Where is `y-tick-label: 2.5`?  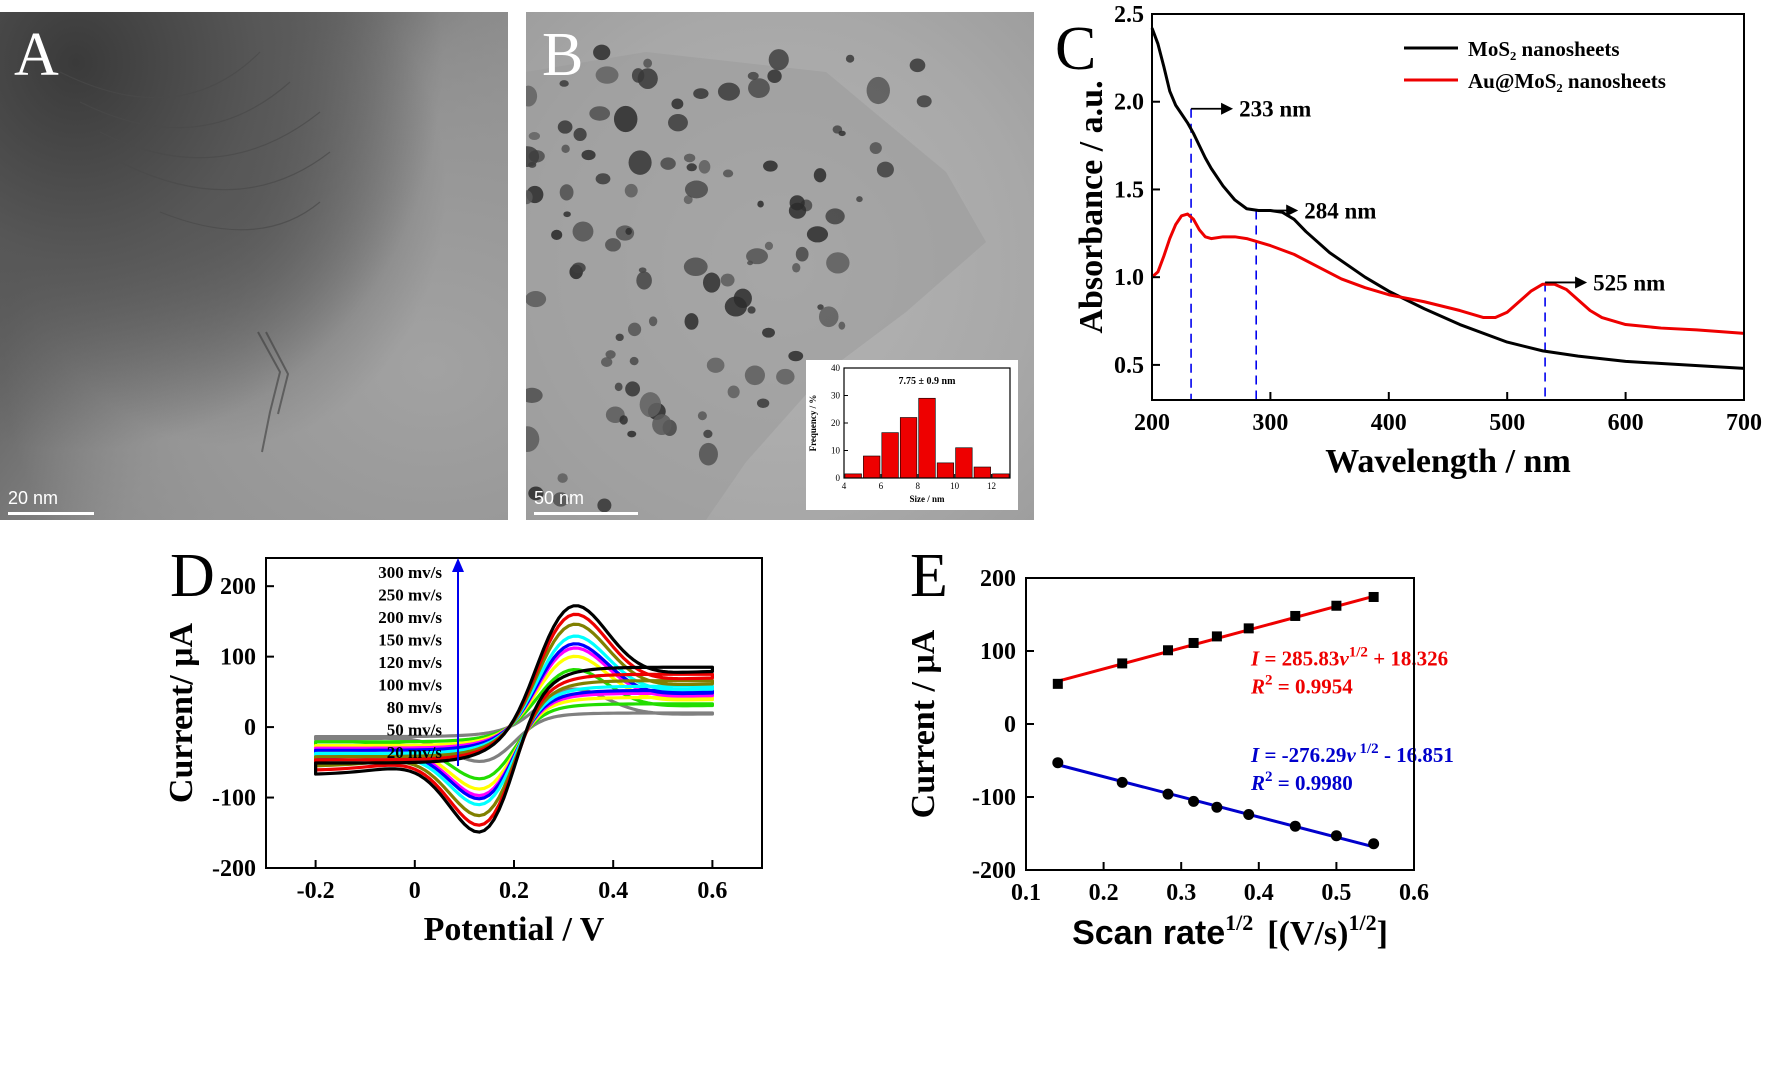 y-tick-label: 2.5 is located at coordinates (1129, 15).